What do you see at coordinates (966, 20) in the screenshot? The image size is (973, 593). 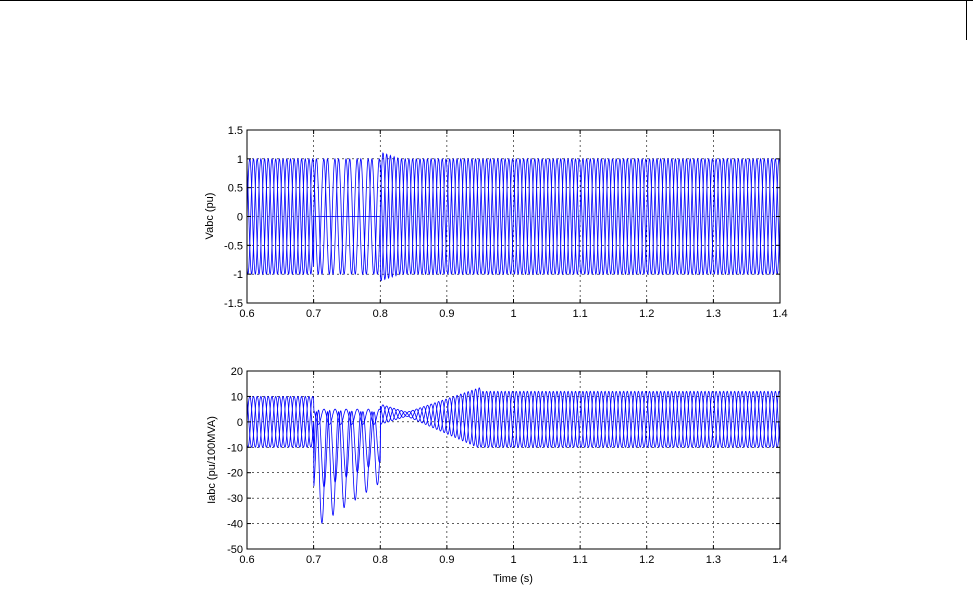 I see `page-right-rule` at bounding box center [966, 20].